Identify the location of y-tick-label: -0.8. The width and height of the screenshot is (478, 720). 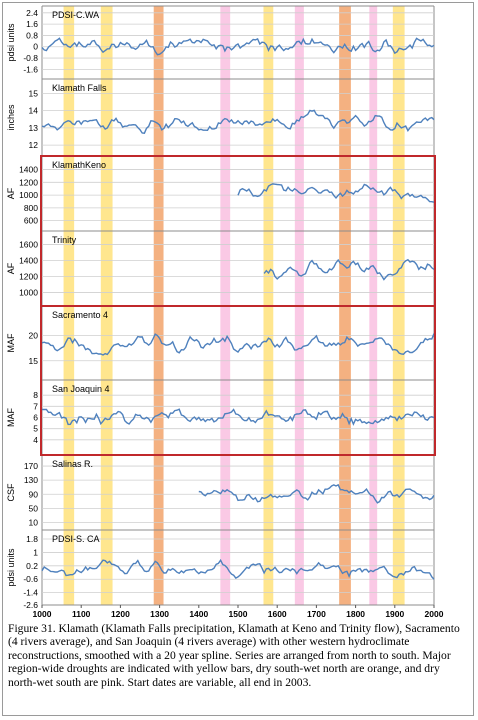
(30, 58).